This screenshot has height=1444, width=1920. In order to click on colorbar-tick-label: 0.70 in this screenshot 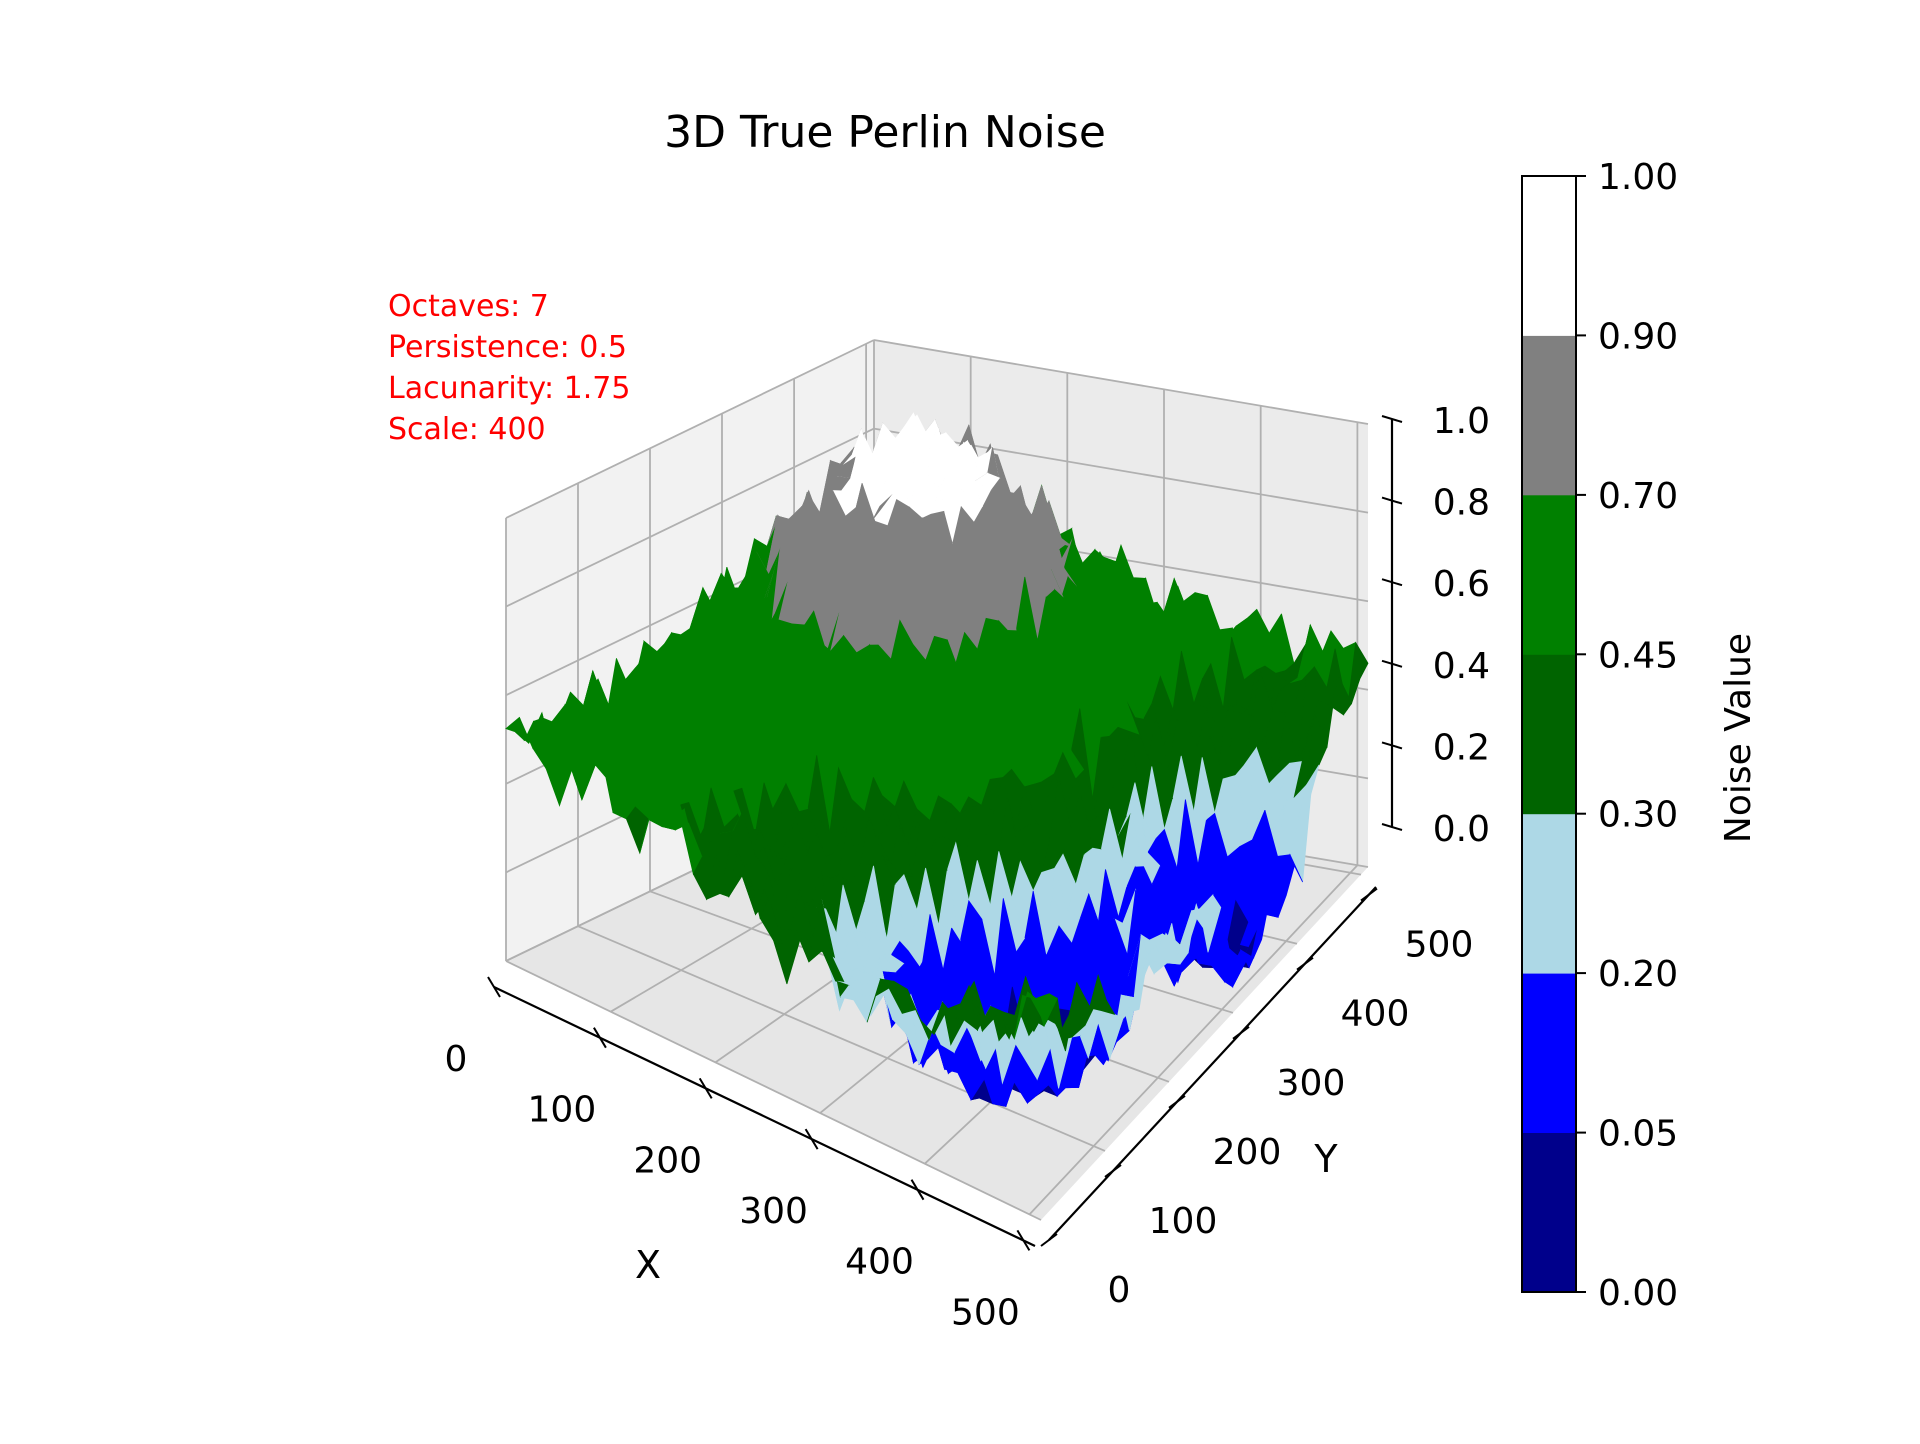, I will do `click(1638, 496)`.